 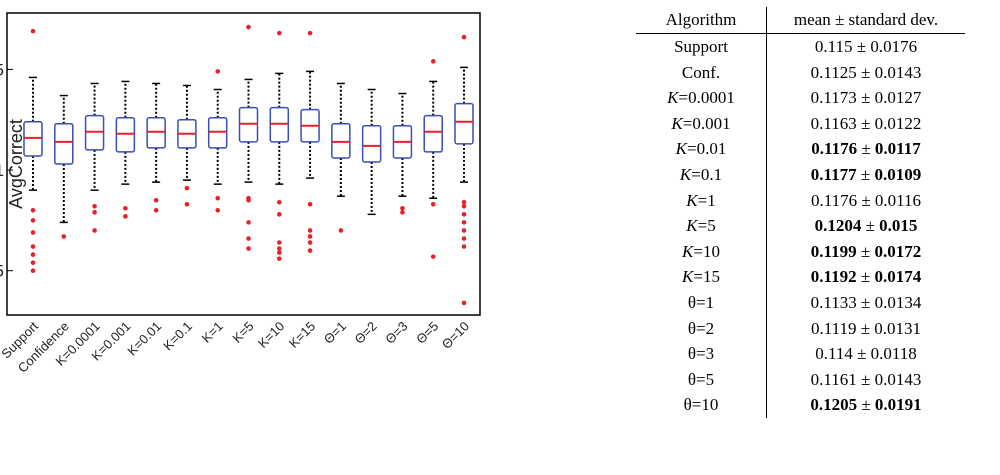 What do you see at coordinates (706, 277) in the screenshot?
I see `param-value: =15` at bounding box center [706, 277].